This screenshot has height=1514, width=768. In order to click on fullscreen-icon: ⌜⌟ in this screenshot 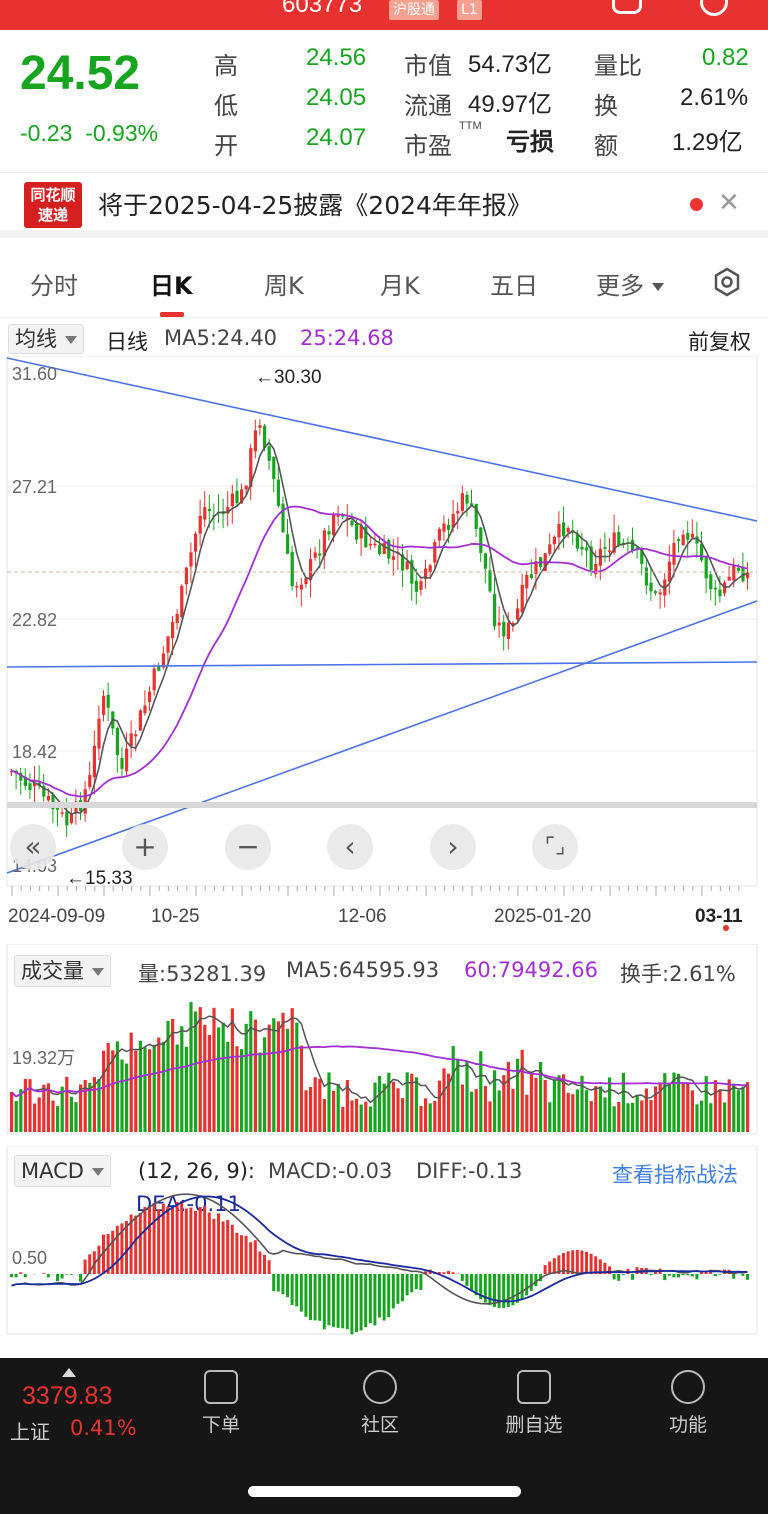, I will do `click(555, 847)`.